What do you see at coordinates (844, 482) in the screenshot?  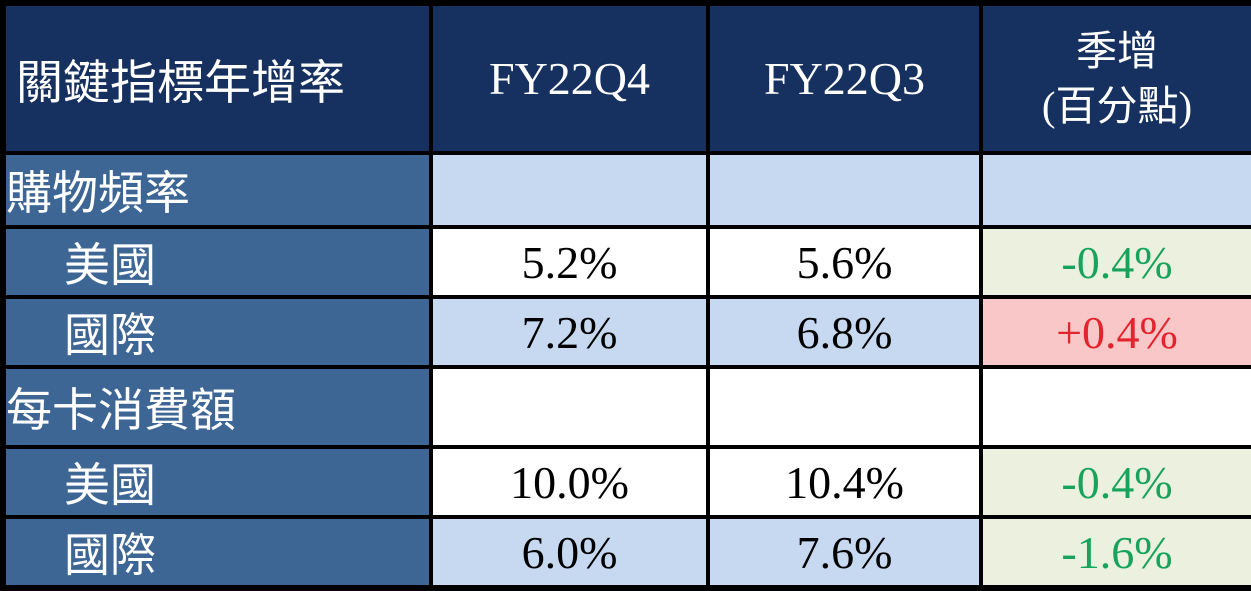 I see `cell-fy22q3: 10.4%` at bounding box center [844, 482].